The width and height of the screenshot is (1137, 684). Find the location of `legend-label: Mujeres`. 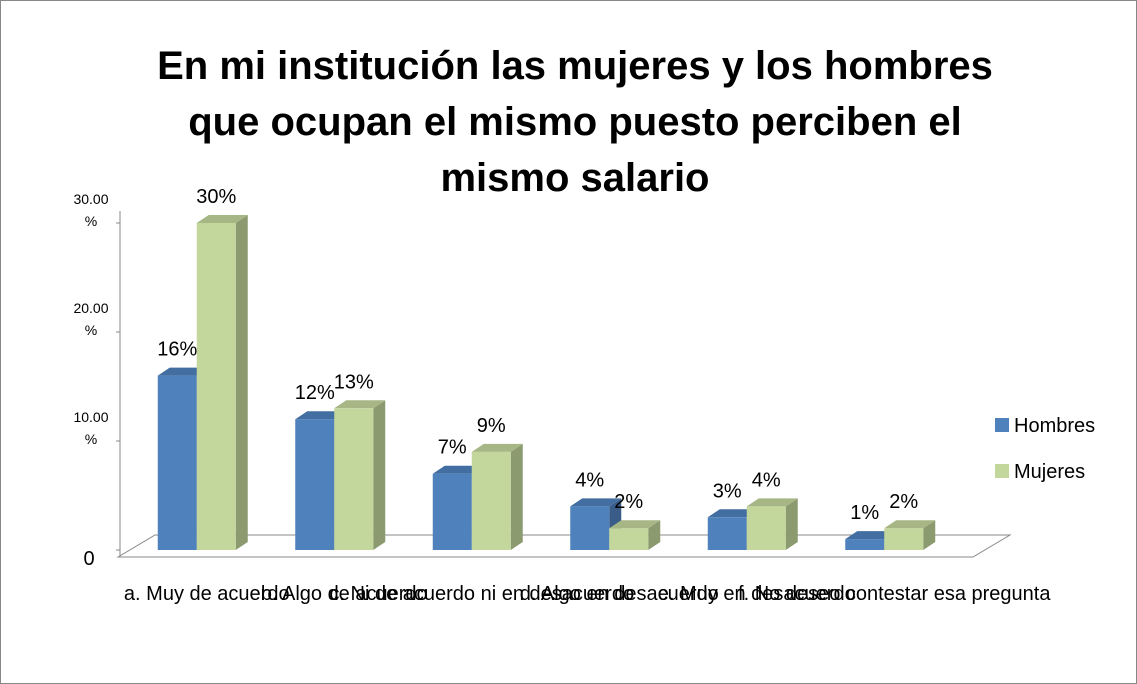

legend-label: Mujeres is located at coordinates (1049, 472).